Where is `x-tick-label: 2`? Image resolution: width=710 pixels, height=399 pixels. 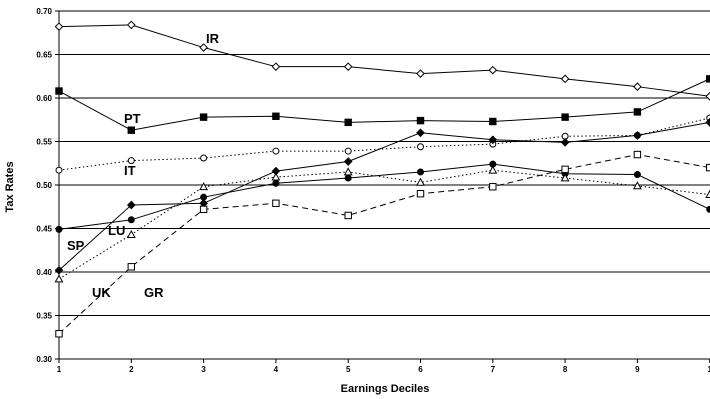 x-tick-label: 2 is located at coordinates (131, 369).